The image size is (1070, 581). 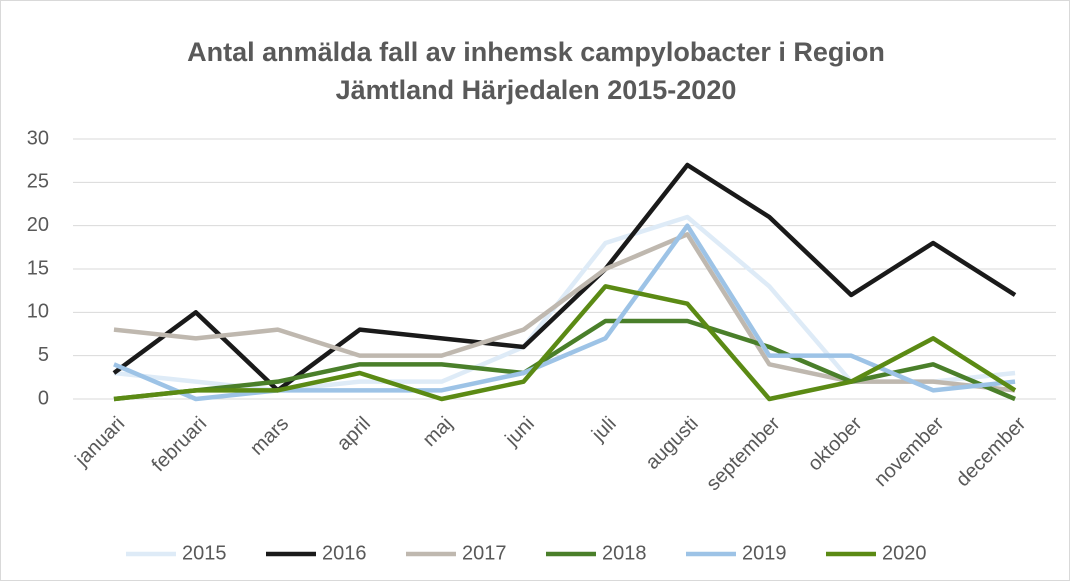 I want to click on x-tick-label: mars, so click(x=269, y=436).